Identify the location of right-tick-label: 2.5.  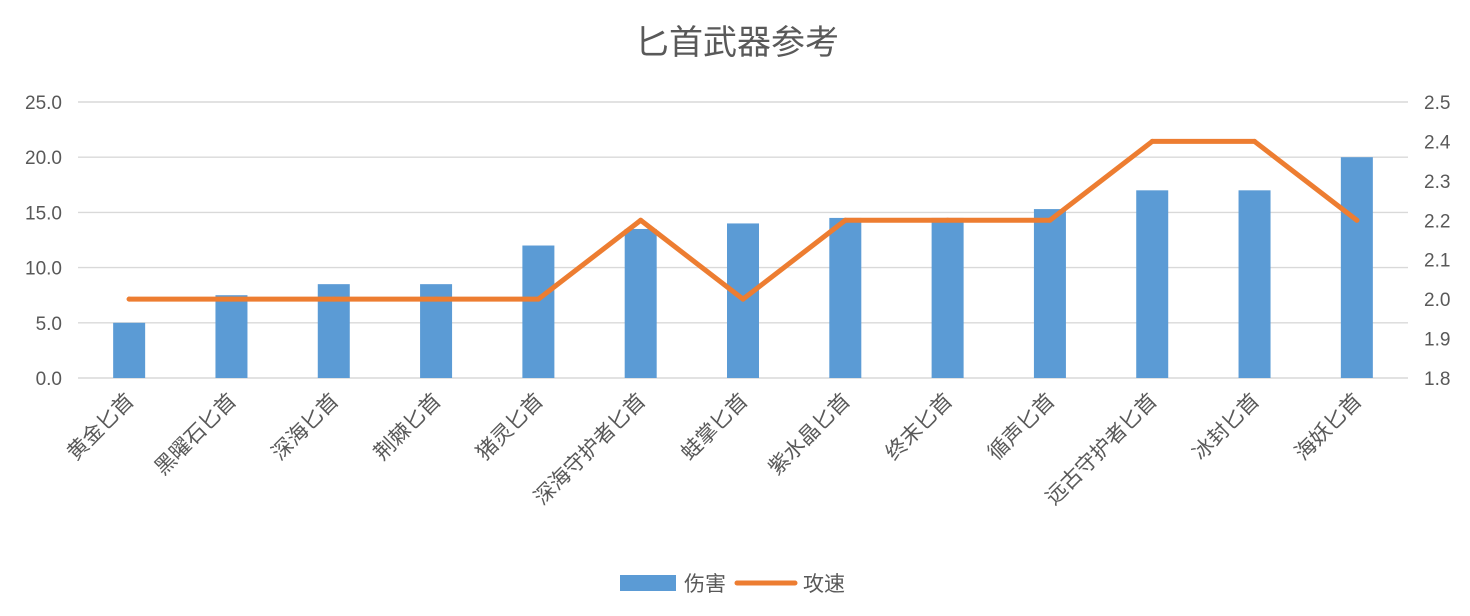
(1437, 103).